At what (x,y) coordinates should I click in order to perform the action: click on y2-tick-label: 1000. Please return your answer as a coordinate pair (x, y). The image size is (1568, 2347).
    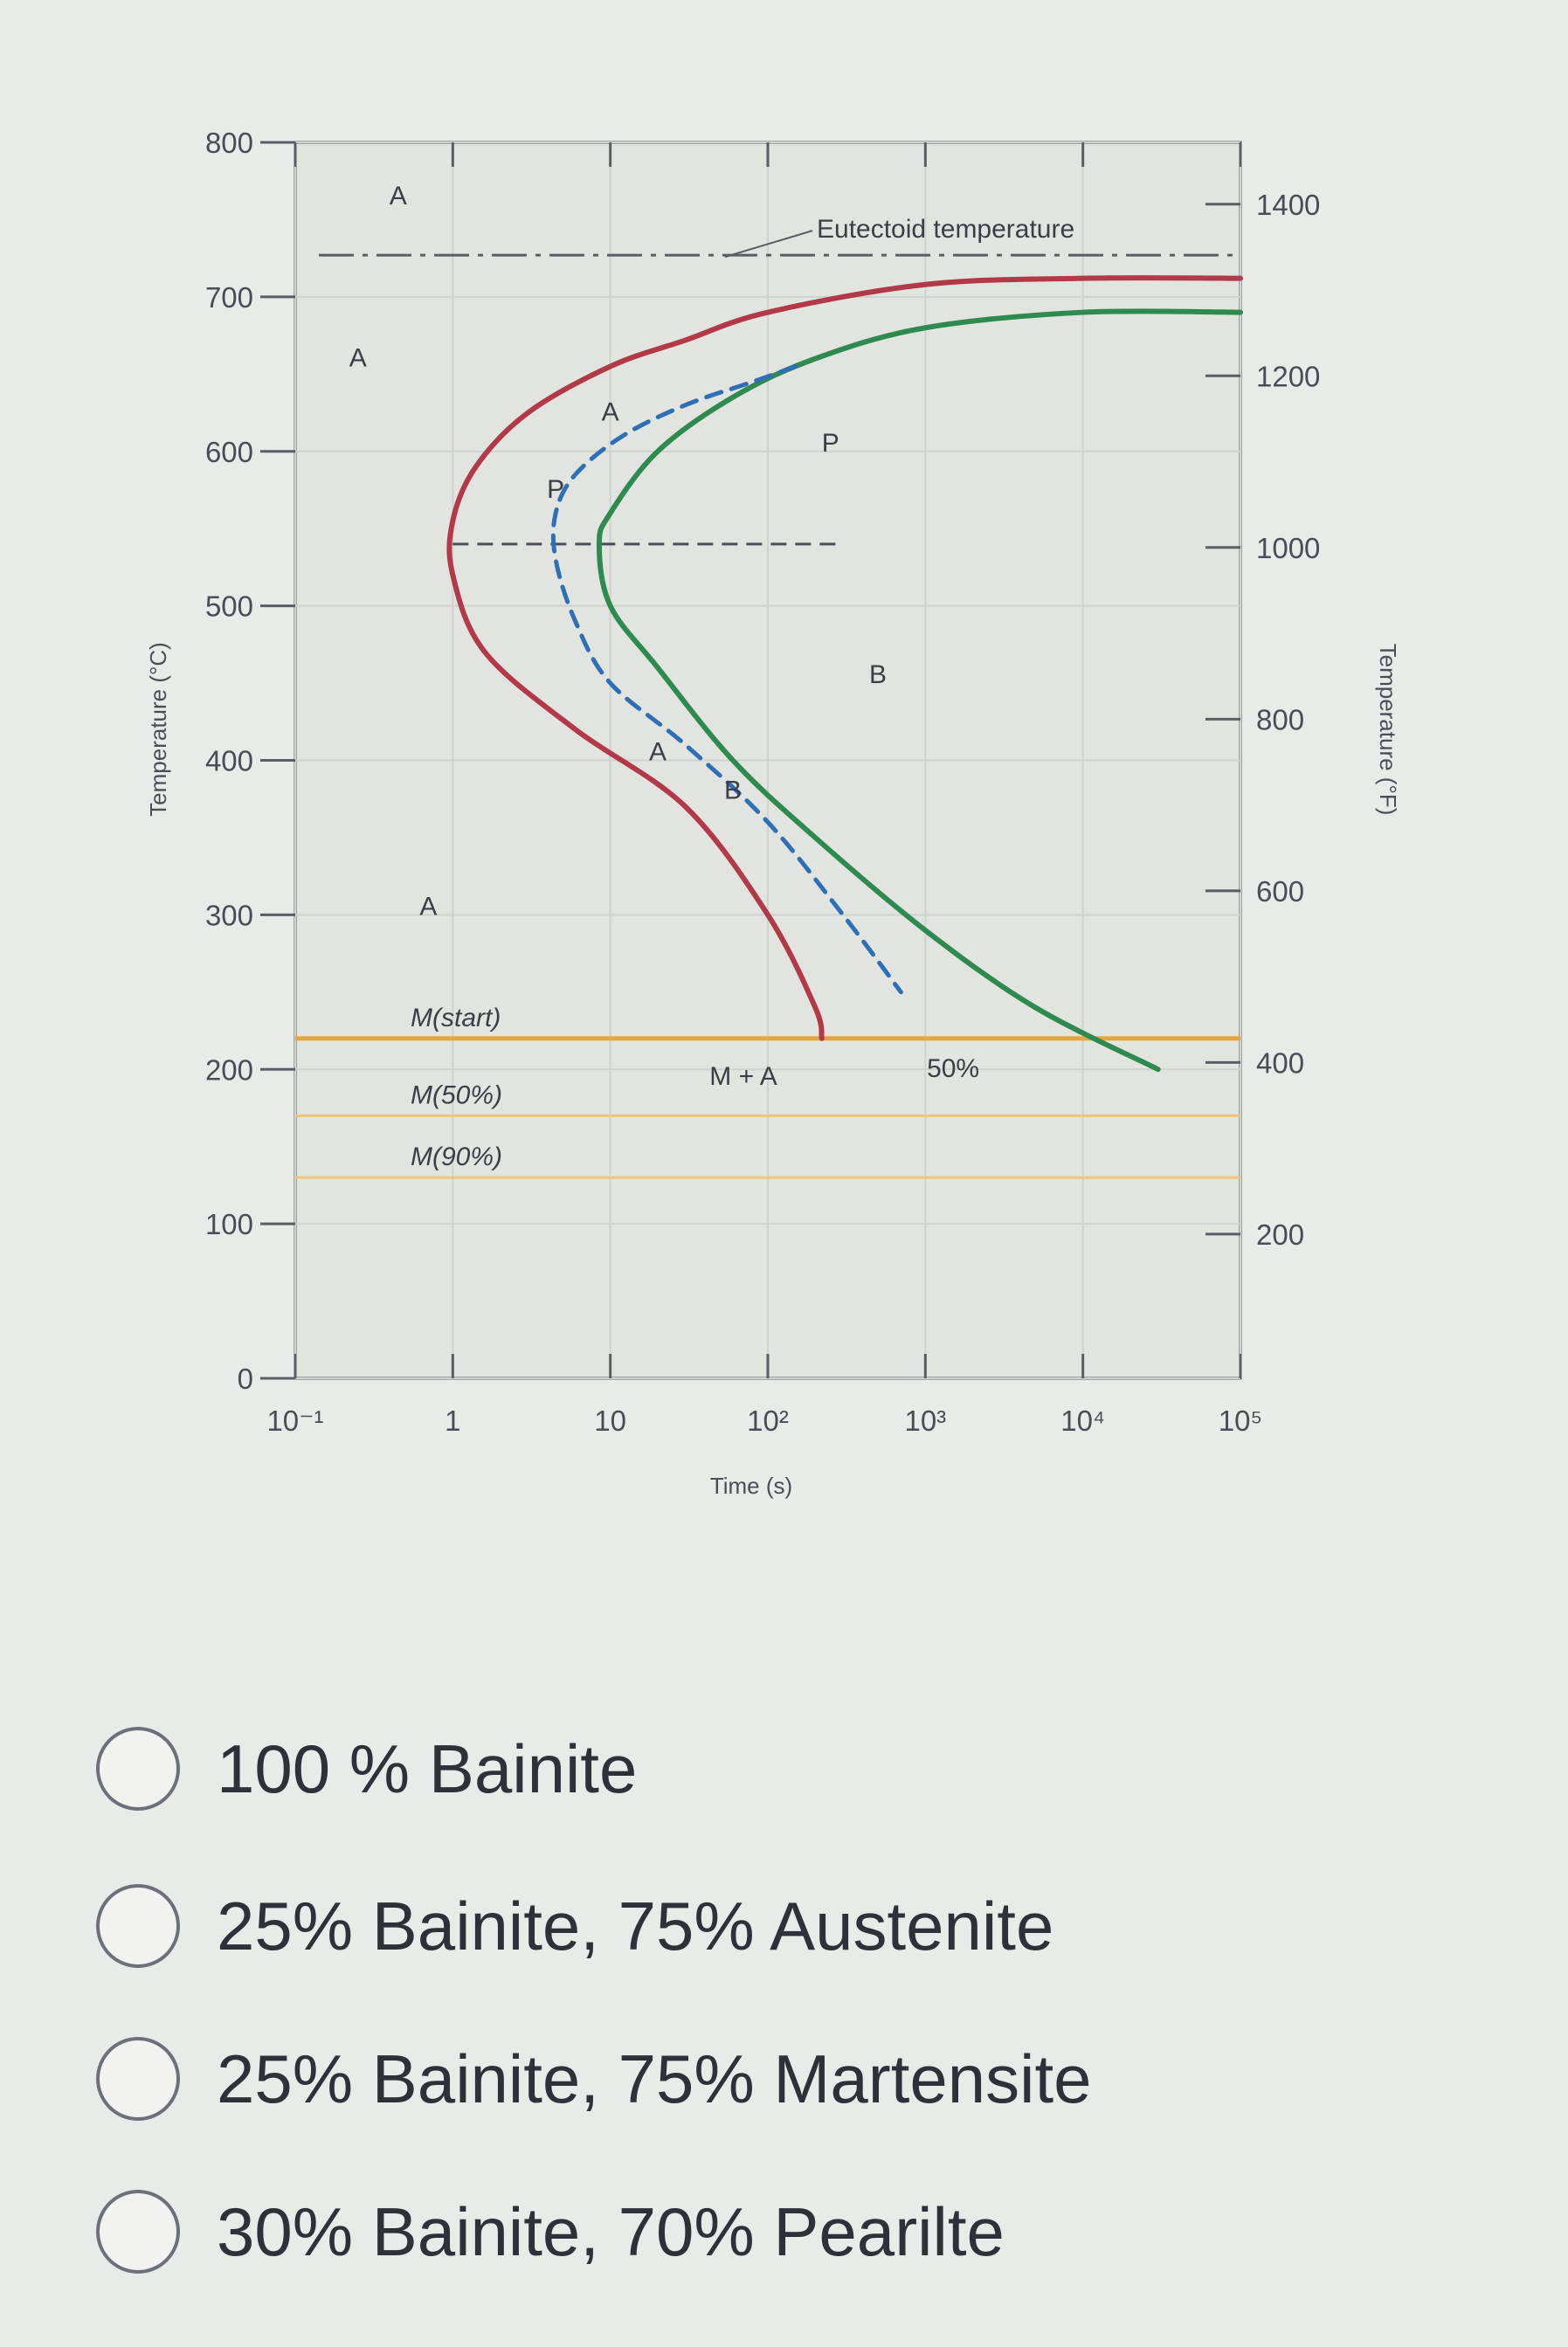
    Looking at the image, I should click on (1288, 548).